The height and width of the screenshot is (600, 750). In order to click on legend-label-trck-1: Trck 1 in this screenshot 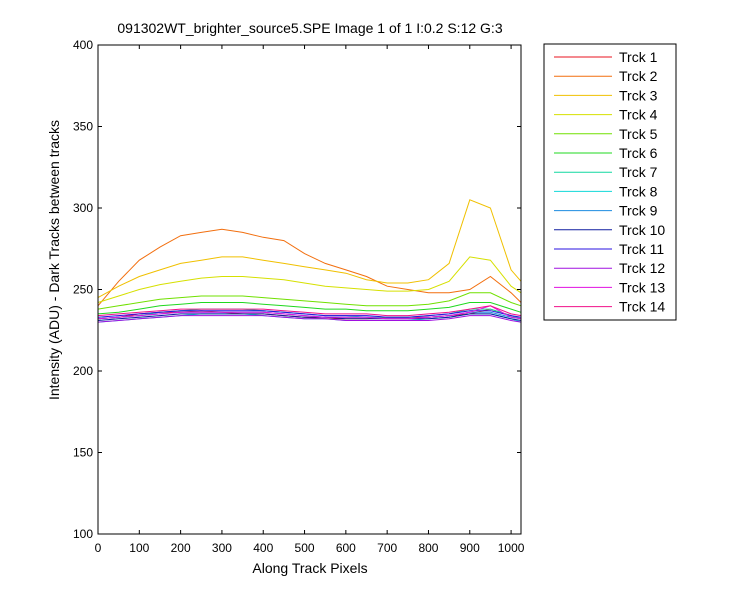, I will do `click(638, 57)`.